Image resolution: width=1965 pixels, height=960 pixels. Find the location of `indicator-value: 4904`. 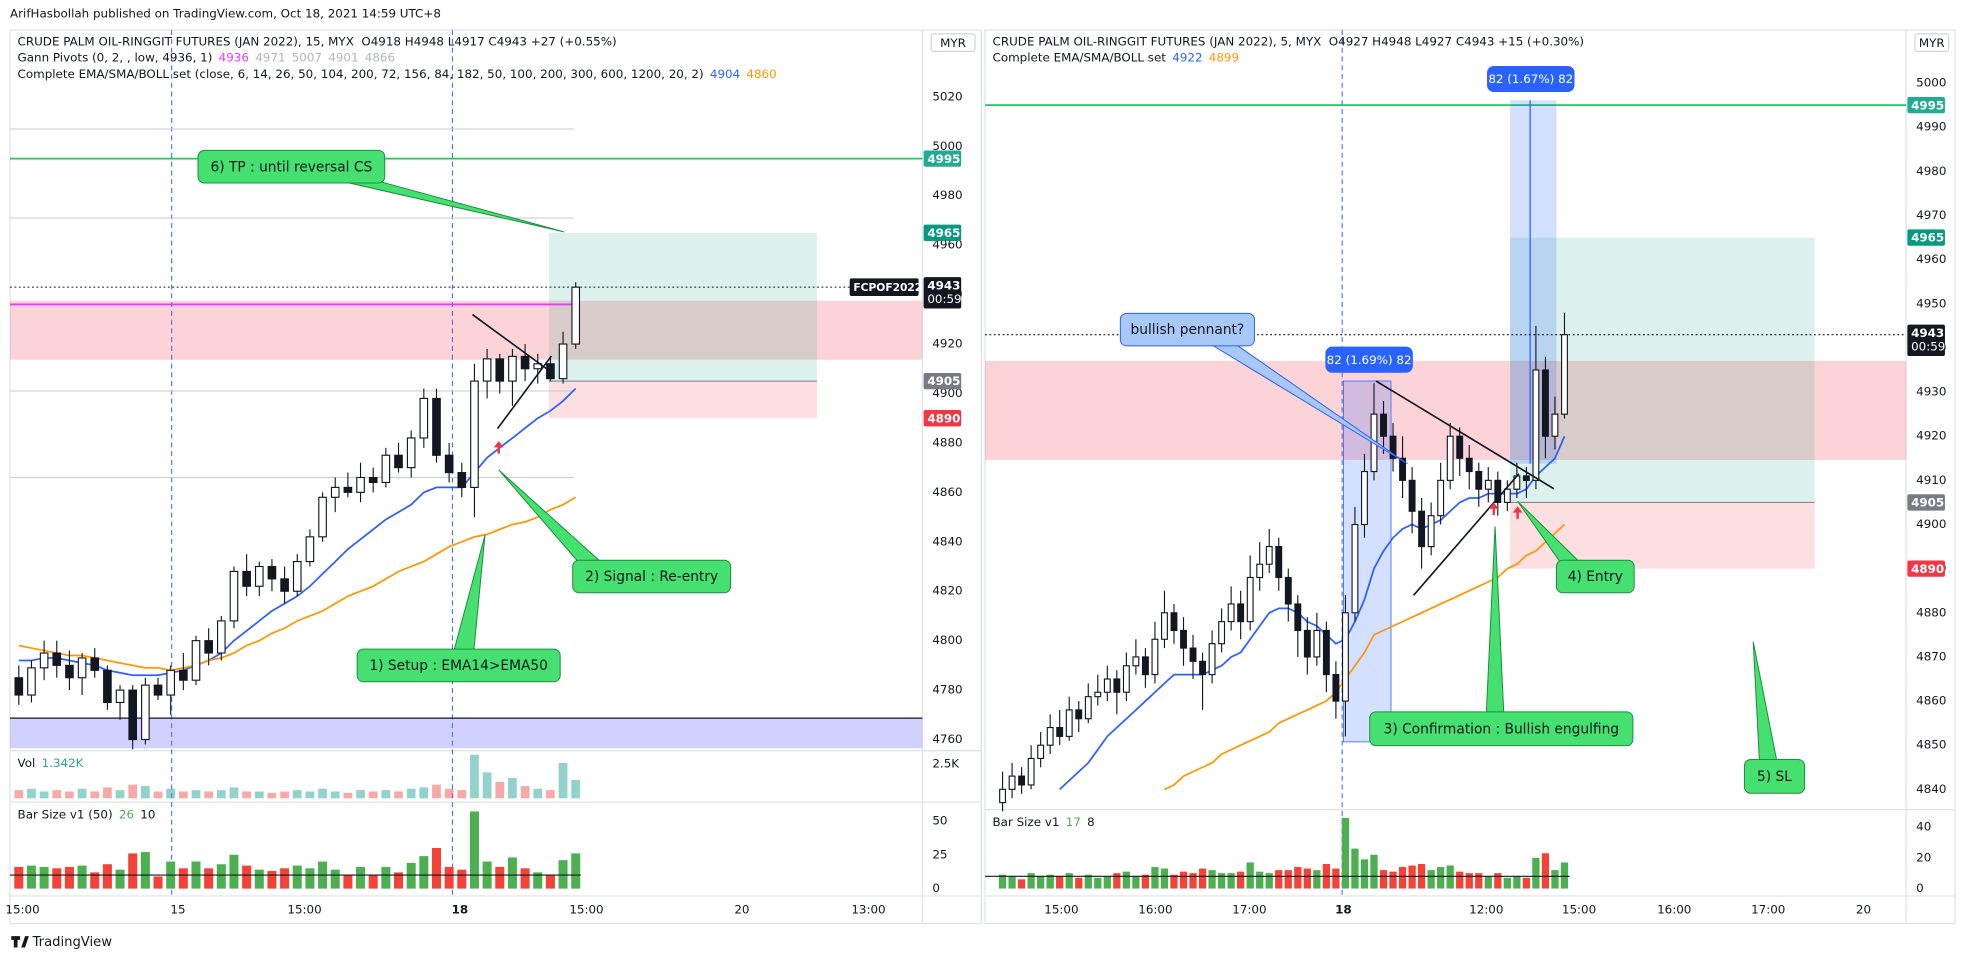

indicator-value: 4904 is located at coordinates (725, 73).